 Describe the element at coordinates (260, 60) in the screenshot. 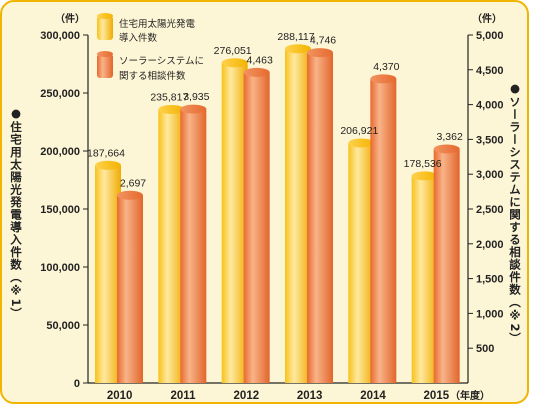

I see `data-label-consultations: 4,463` at that location.